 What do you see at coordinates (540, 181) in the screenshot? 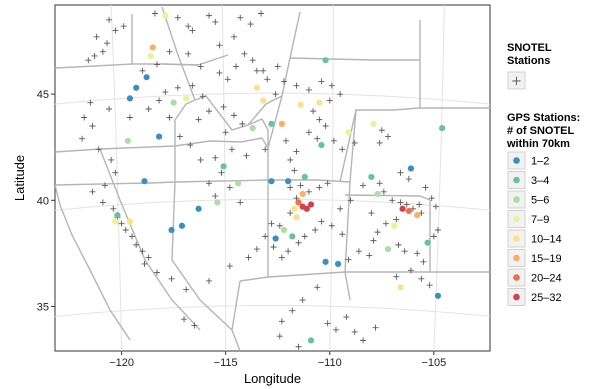
I see `gps-legend-label: 3–4` at bounding box center [540, 181].